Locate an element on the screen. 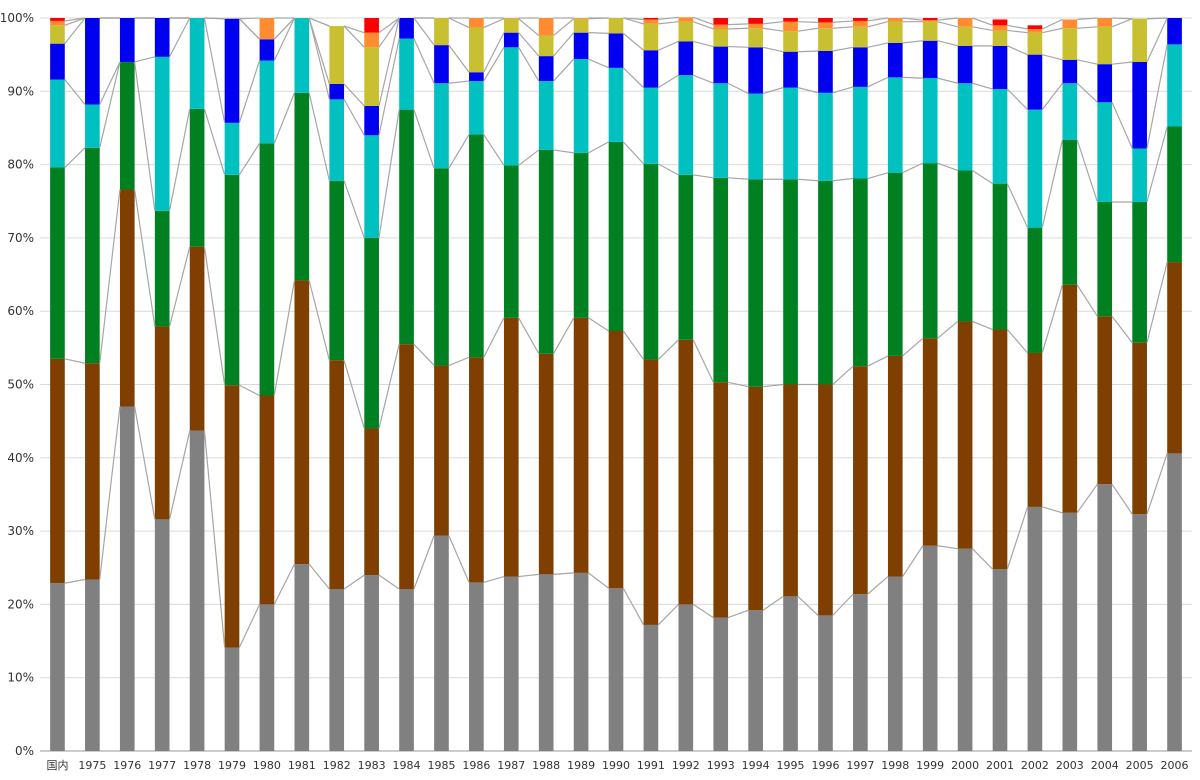 This screenshot has width=1200, height=780. x-tick-label: 1985 is located at coordinates (441, 765).